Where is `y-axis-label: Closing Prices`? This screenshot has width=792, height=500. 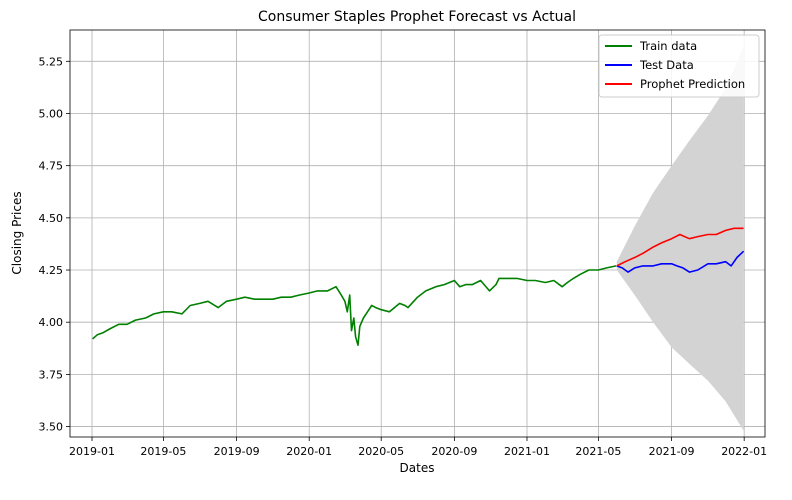 y-axis-label: Closing Prices is located at coordinates (17, 232).